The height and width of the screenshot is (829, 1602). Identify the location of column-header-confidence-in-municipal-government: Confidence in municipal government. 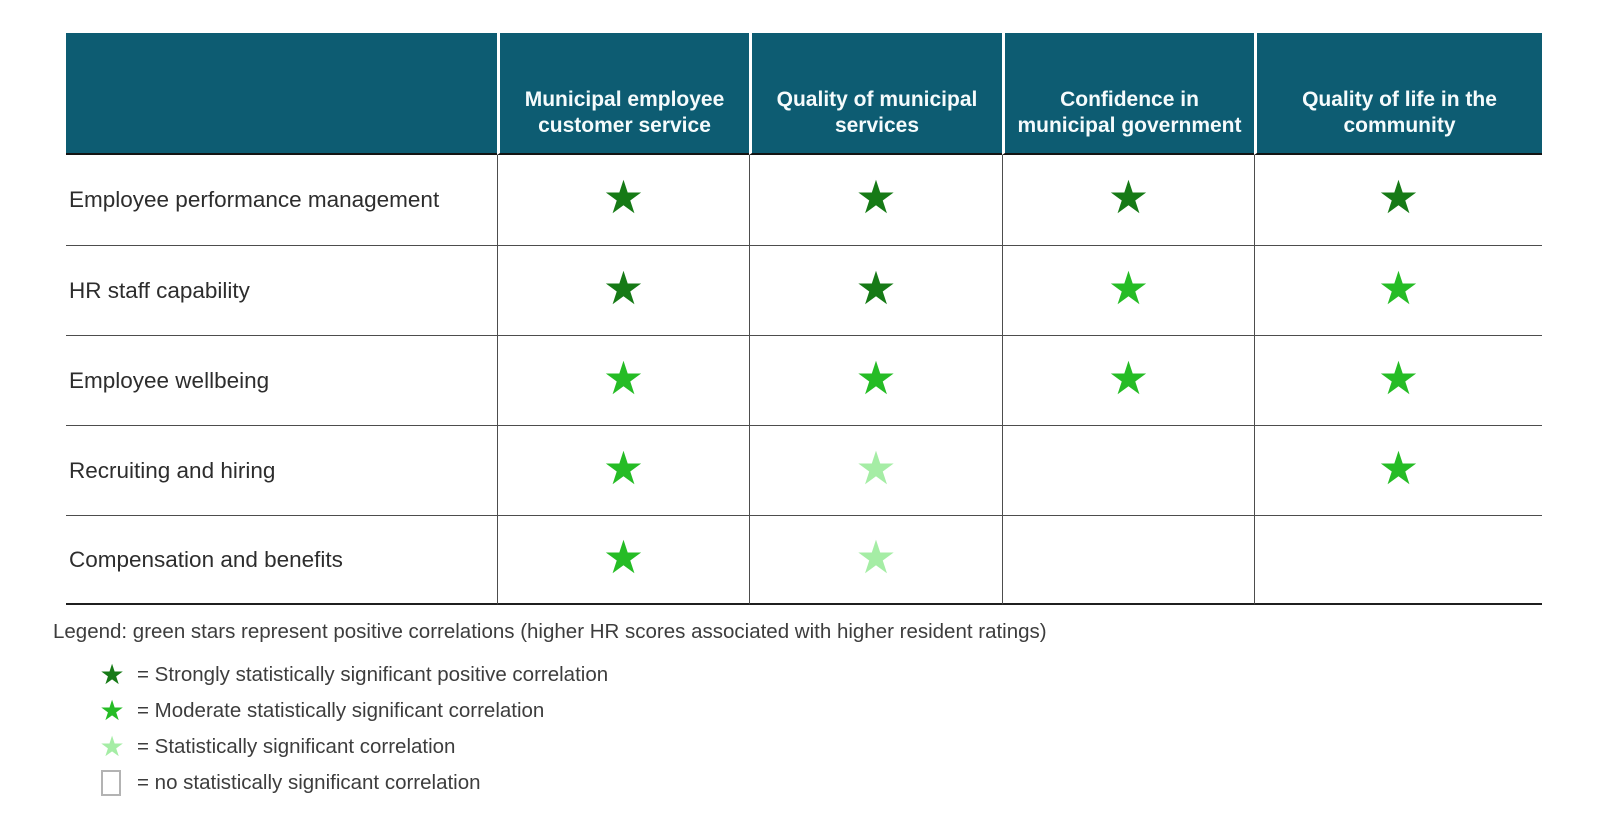
(1128, 94).